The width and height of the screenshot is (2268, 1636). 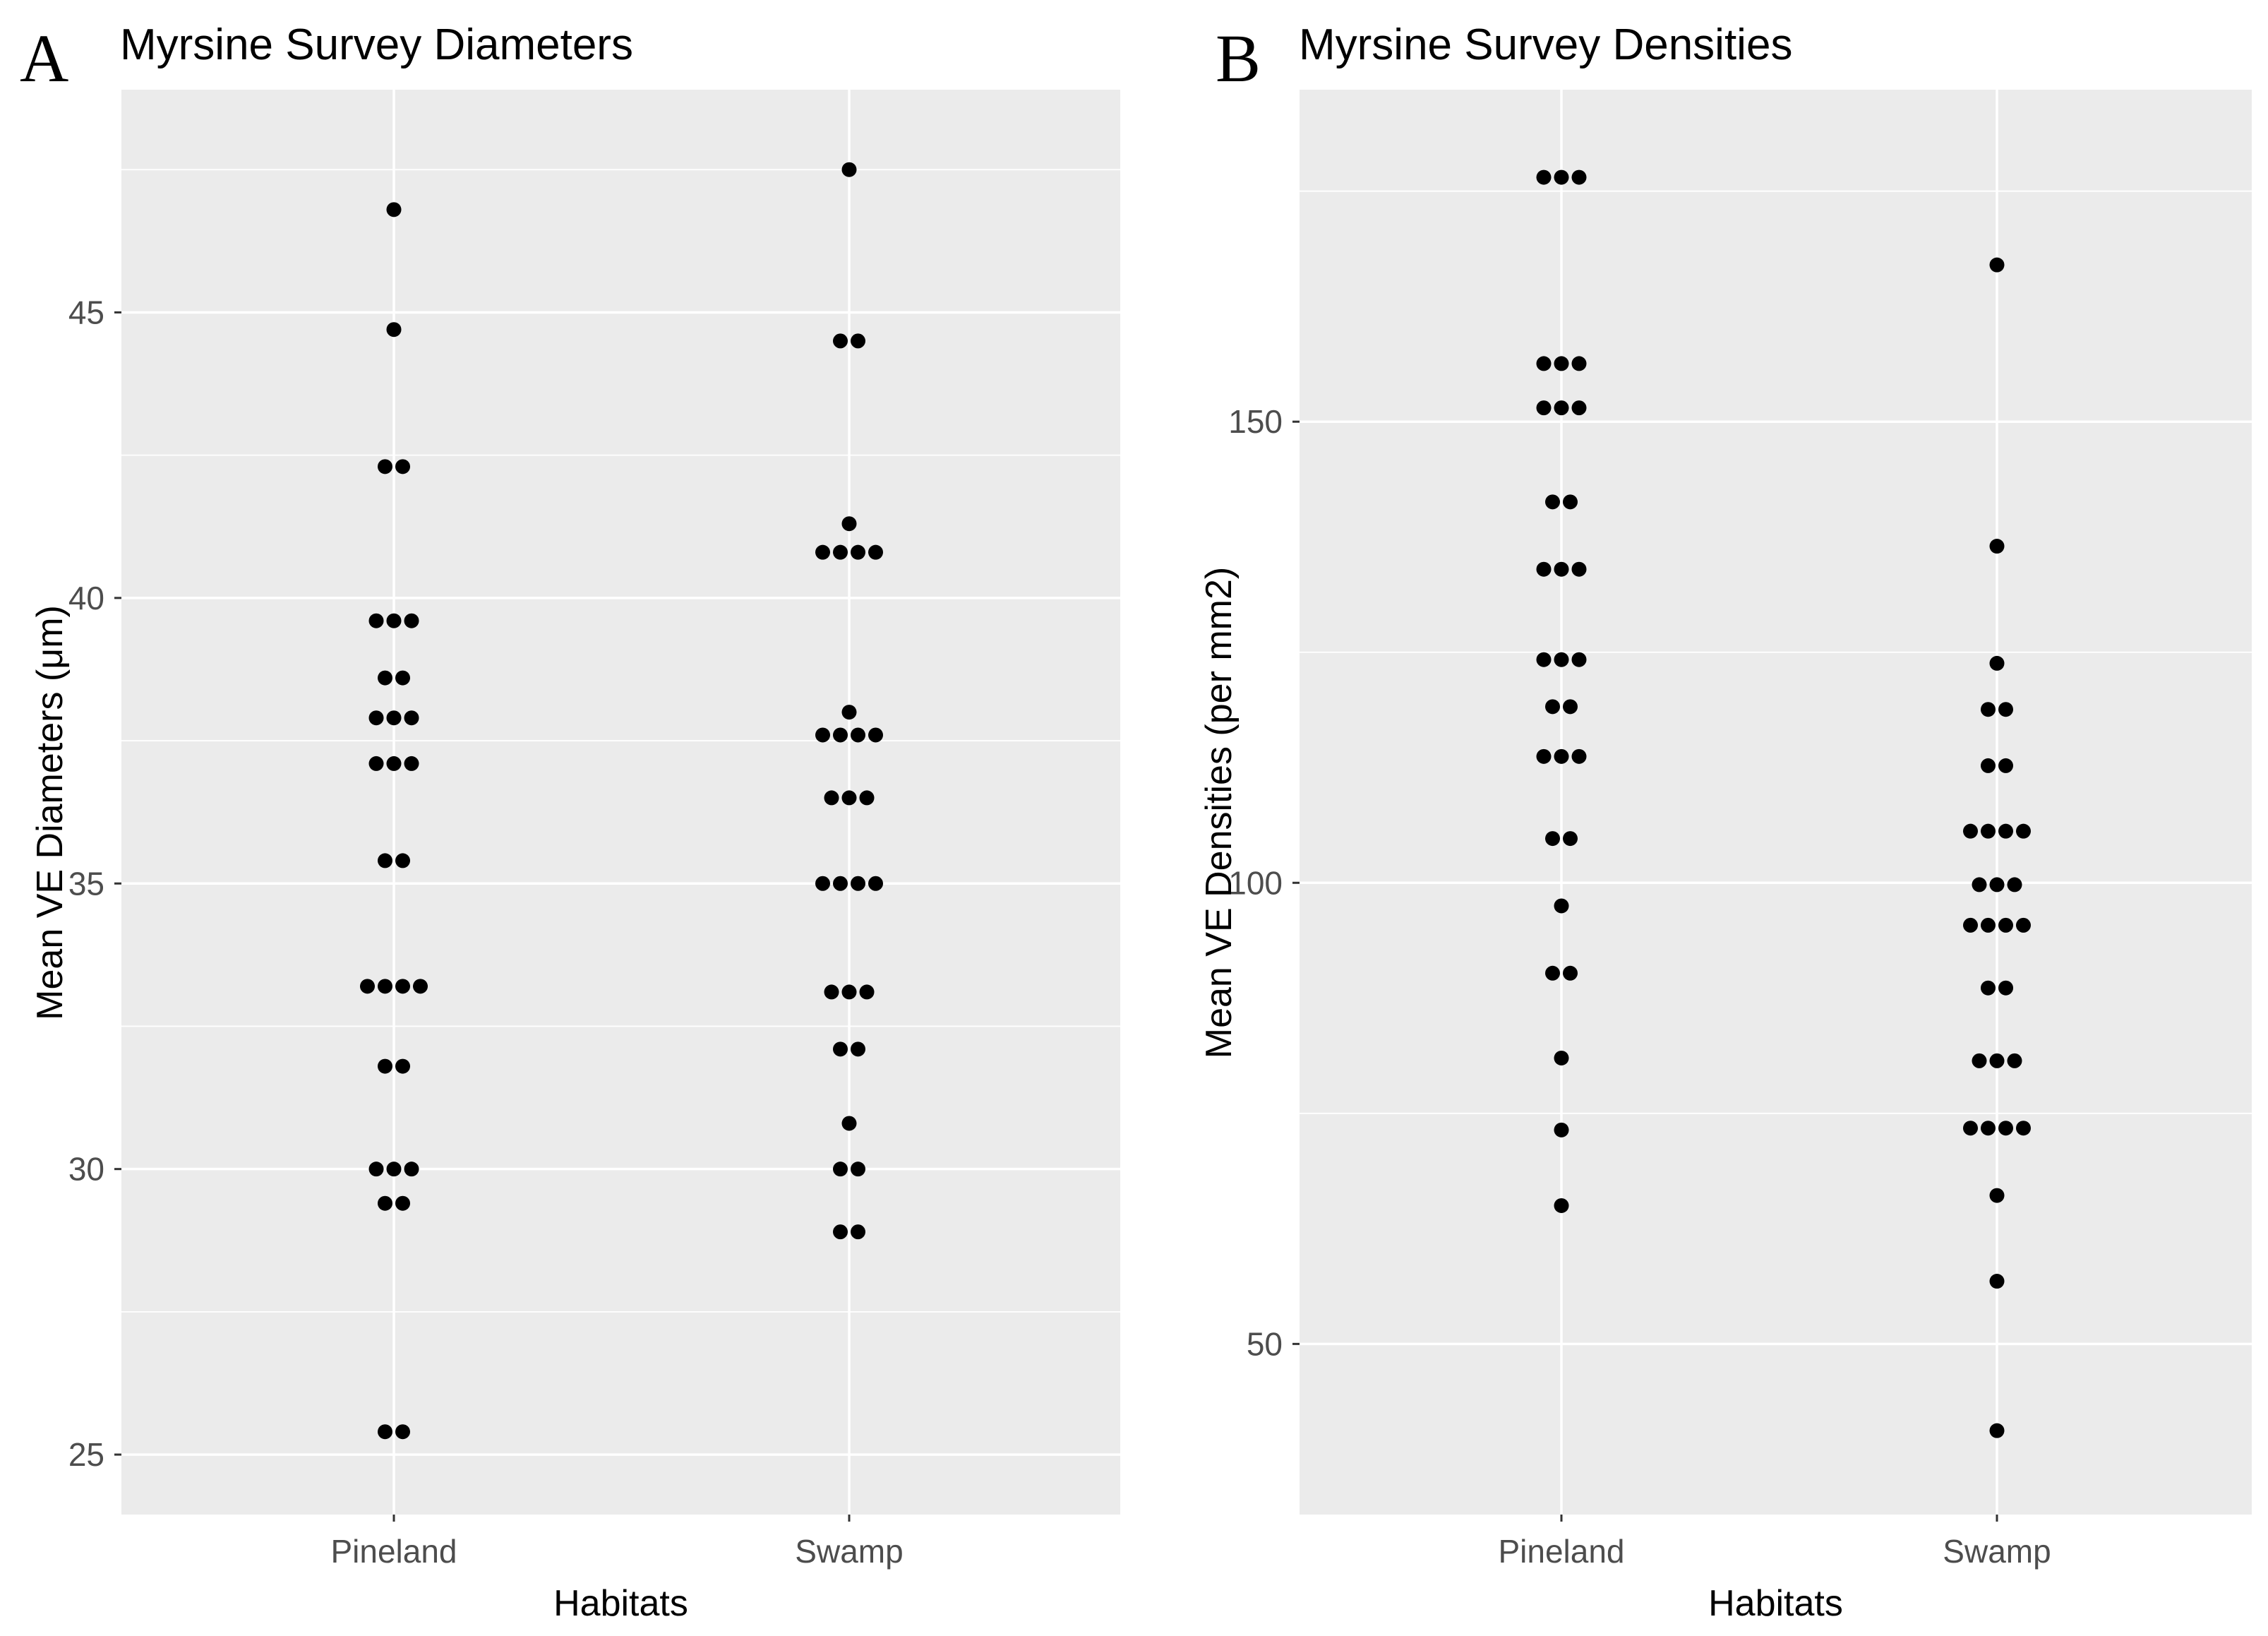 I want to click on chart-title: Myrsine Survey Diameters, so click(x=376, y=44).